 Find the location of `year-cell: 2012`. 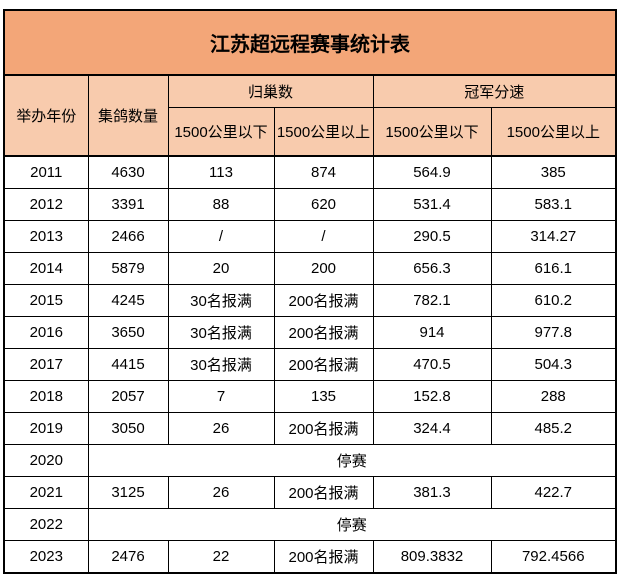

year-cell: 2012 is located at coordinates (46, 204).